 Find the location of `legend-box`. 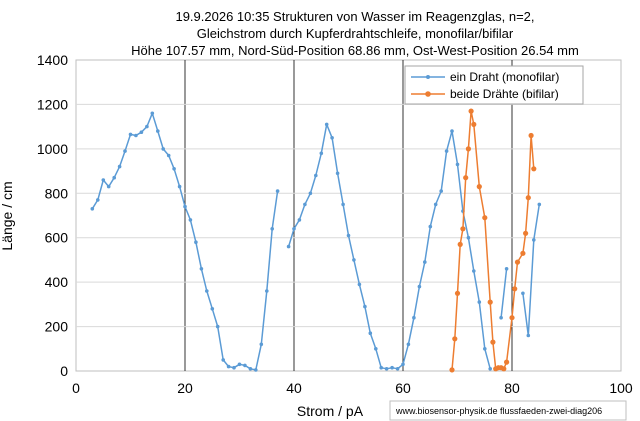

legend-box is located at coordinates (494, 85).